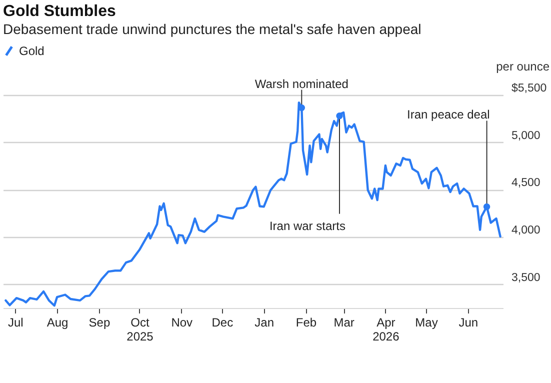 This screenshot has height=383, width=551. What do you see at coordinates (223, 323) in the screenshot?
I see `x-tick-label: Dec` at bounding box center [223, 323].